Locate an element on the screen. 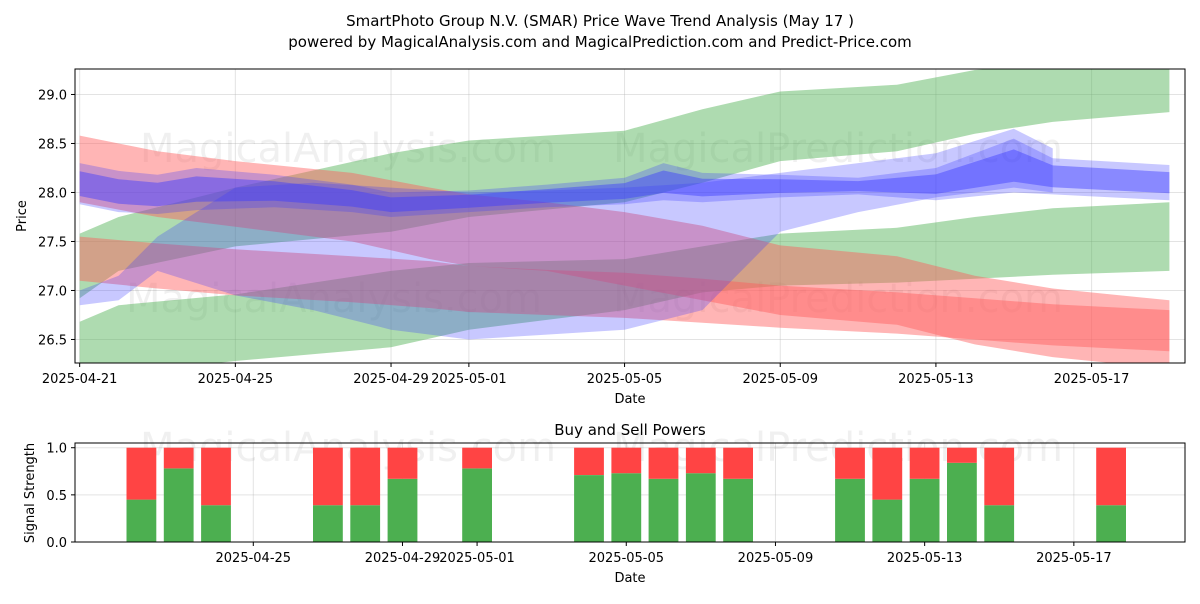 Image resolution: width=1200 pixels, height=604 pixels. top-x-tick-label: 2025-05-17 is located at coordinates (1092, 379).